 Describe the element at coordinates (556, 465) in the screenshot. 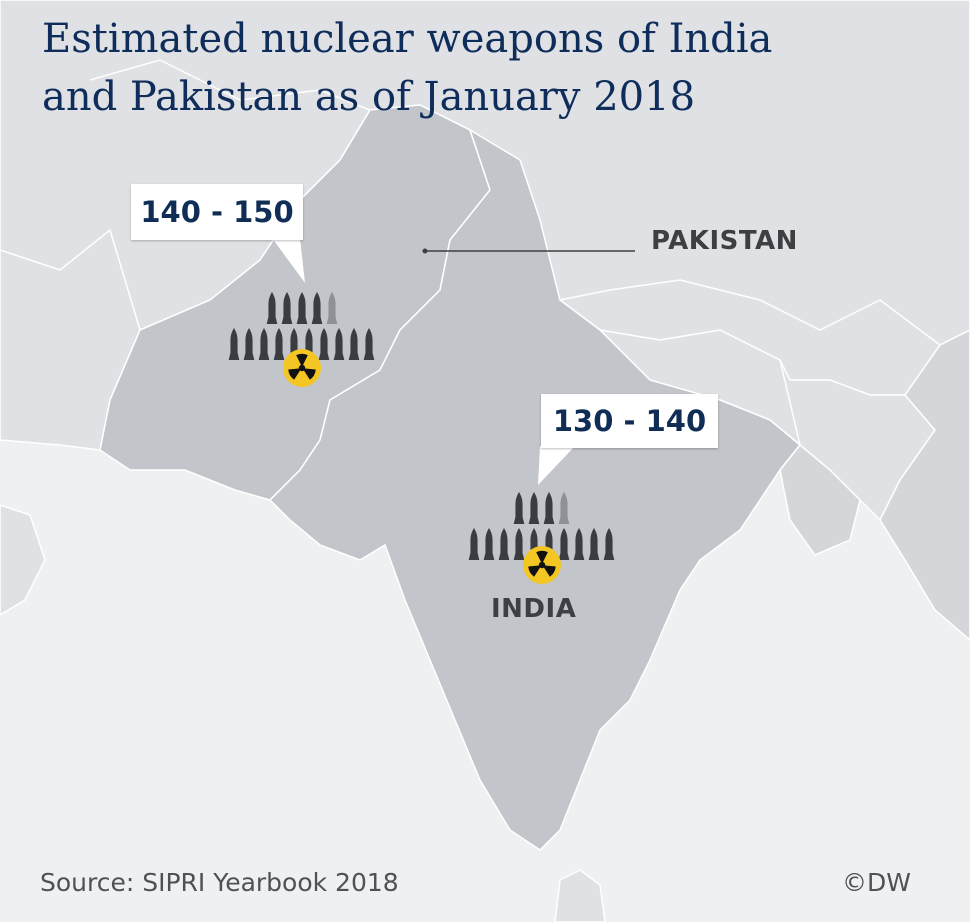

I see `india-callout-pointer` at that location.